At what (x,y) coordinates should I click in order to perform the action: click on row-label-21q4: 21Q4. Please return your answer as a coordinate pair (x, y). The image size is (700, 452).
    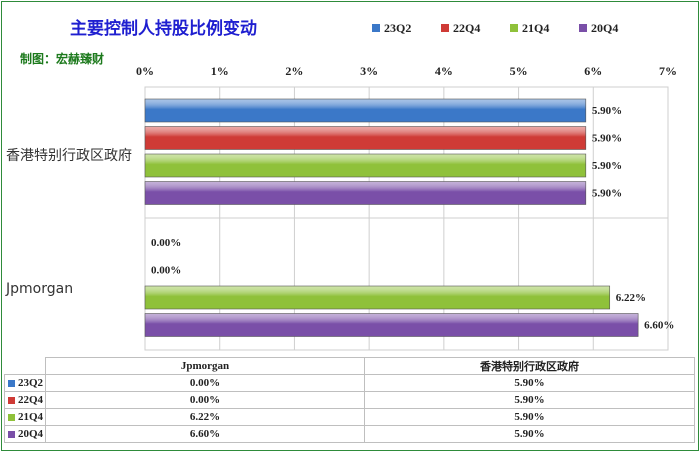
    Looking at the image, I should click on (31, 417).